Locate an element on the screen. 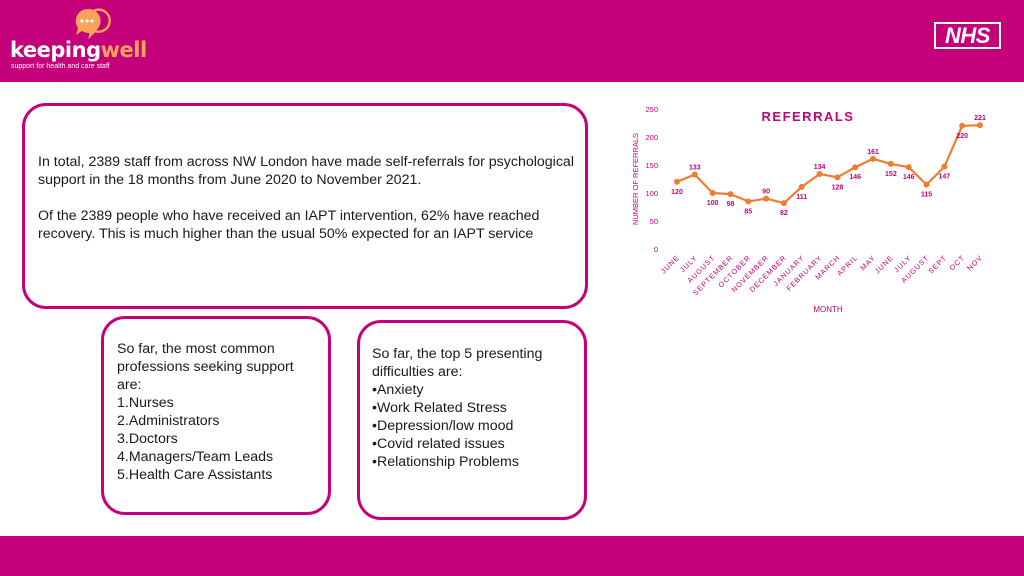  nhs-logo: NHS is located at coordinates (967, 35).